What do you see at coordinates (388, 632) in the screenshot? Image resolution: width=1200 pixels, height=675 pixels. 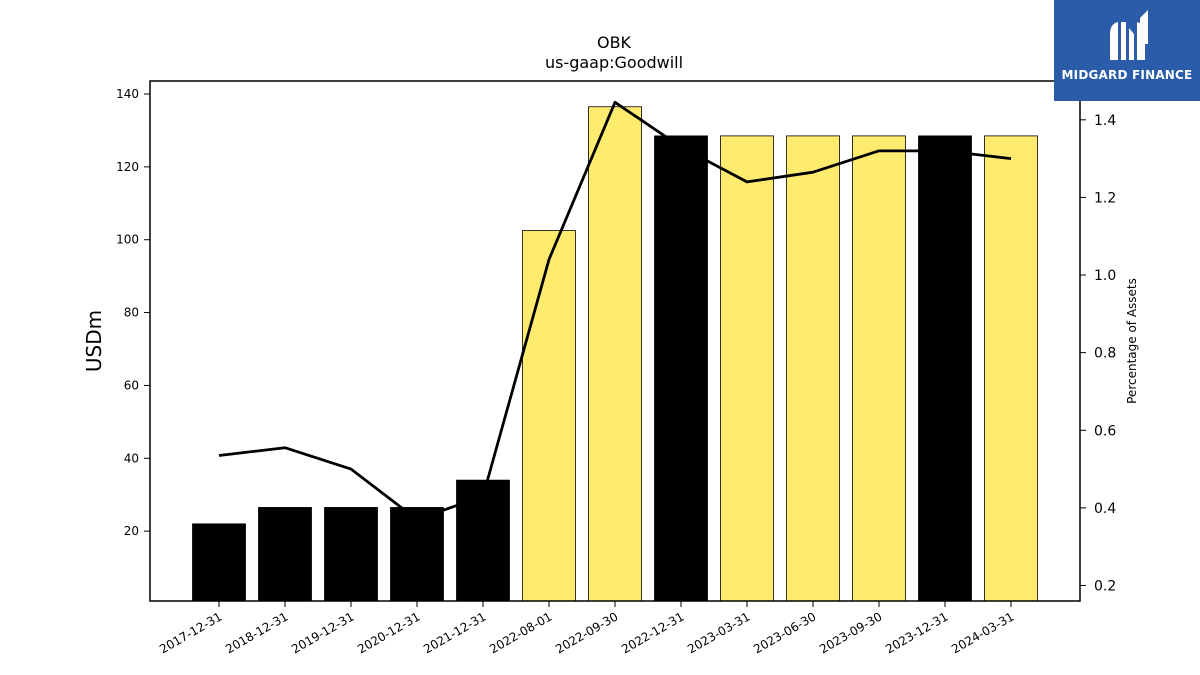 I see `x-tick-label: 2020-12-31` at bounding box center [388, 632].